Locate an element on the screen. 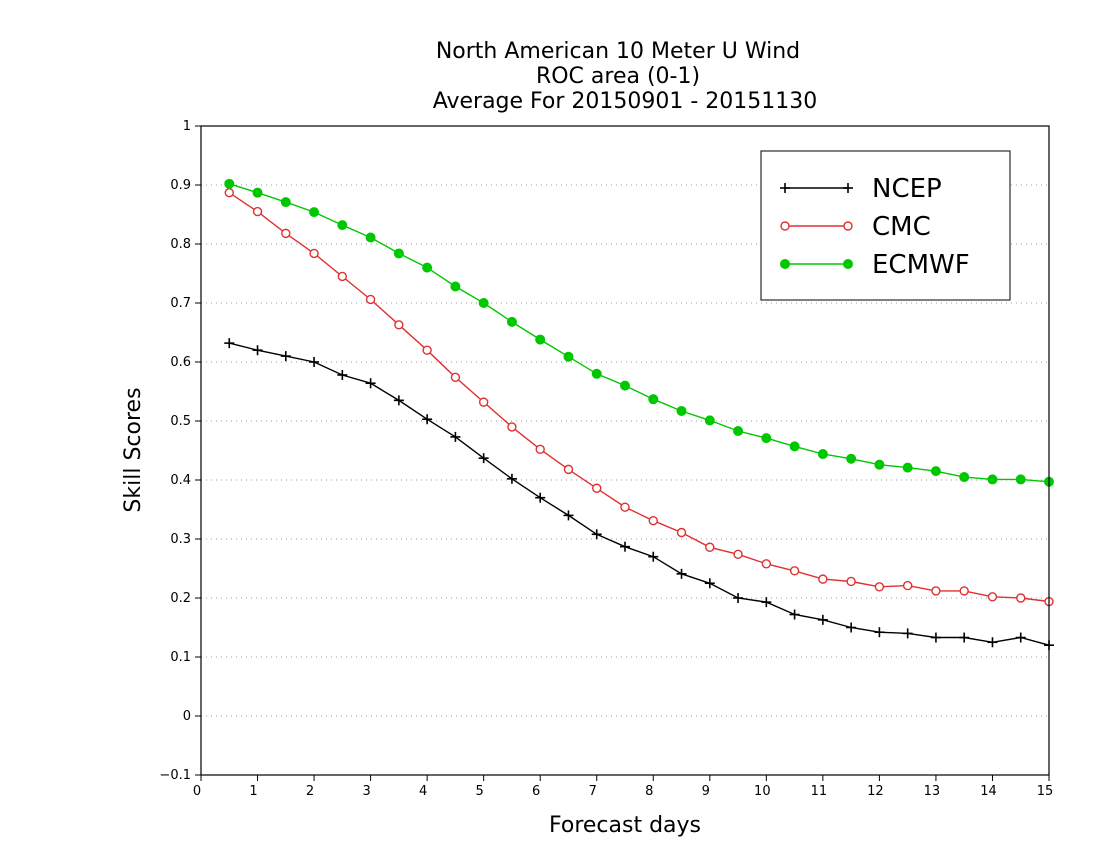  x-tick-label: 7 is located at coordinates (593, 791).